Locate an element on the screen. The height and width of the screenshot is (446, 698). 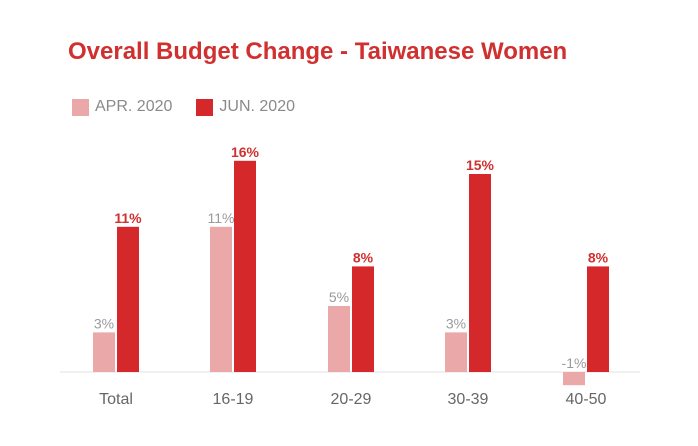
bar-apr-2020-total is located at coordinates (104, 352).